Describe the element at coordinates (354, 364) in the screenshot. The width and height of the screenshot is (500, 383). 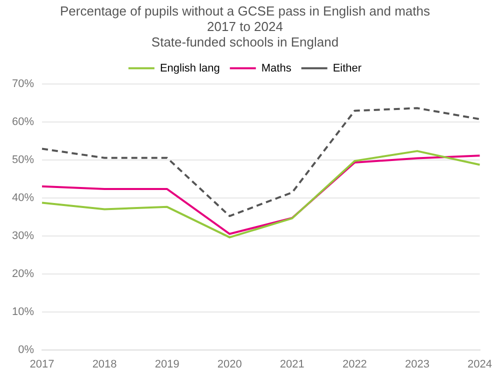
I see `x-tick-label: 2022` at that location.